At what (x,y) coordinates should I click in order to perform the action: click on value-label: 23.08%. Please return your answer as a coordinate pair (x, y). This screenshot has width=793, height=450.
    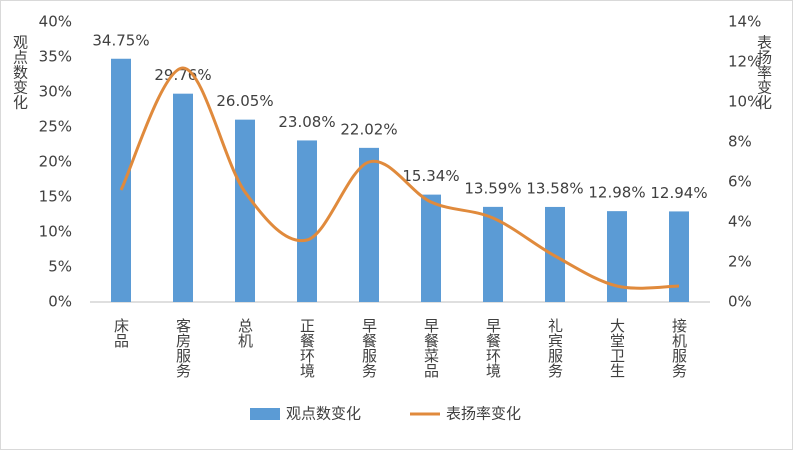
    Looking at the image, I should click on (306, 122).